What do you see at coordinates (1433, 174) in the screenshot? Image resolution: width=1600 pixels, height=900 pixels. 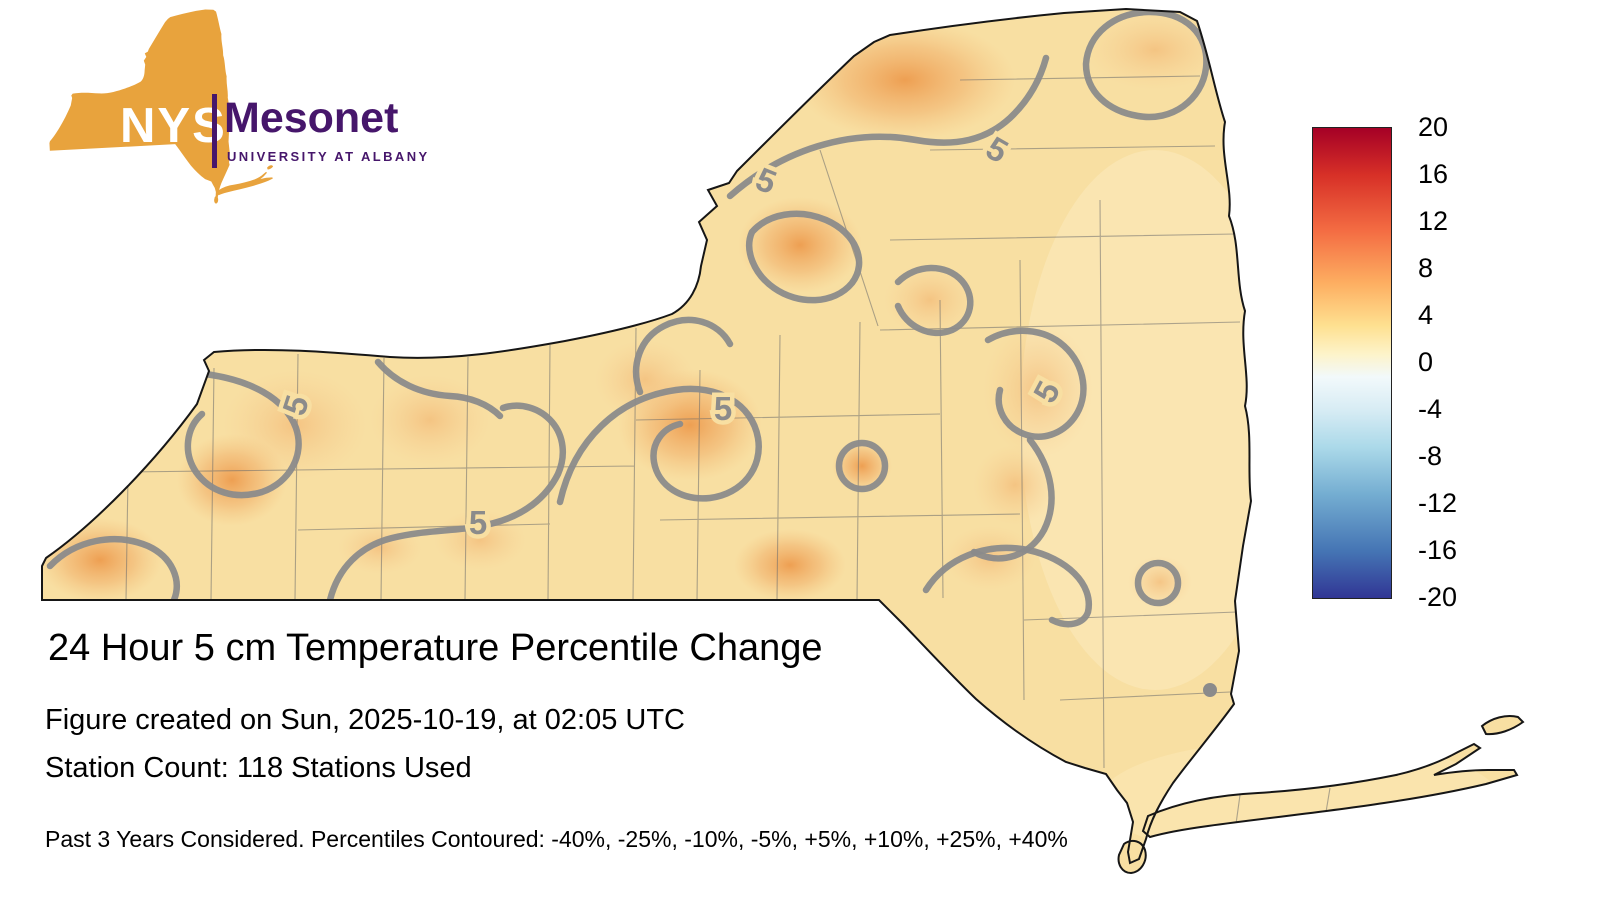 I see `colorbar-tick: 16` at bounding box center [1433, 174].